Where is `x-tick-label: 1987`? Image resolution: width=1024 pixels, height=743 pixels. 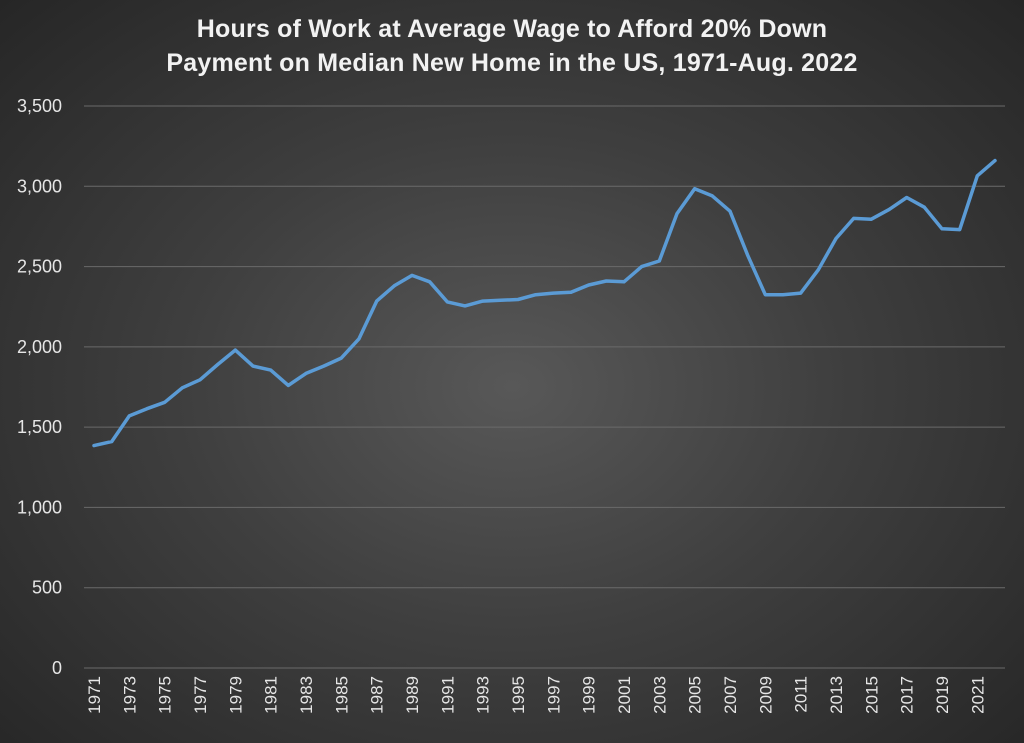 x-tick-label: 1987 is located at coordinates (377, 695).